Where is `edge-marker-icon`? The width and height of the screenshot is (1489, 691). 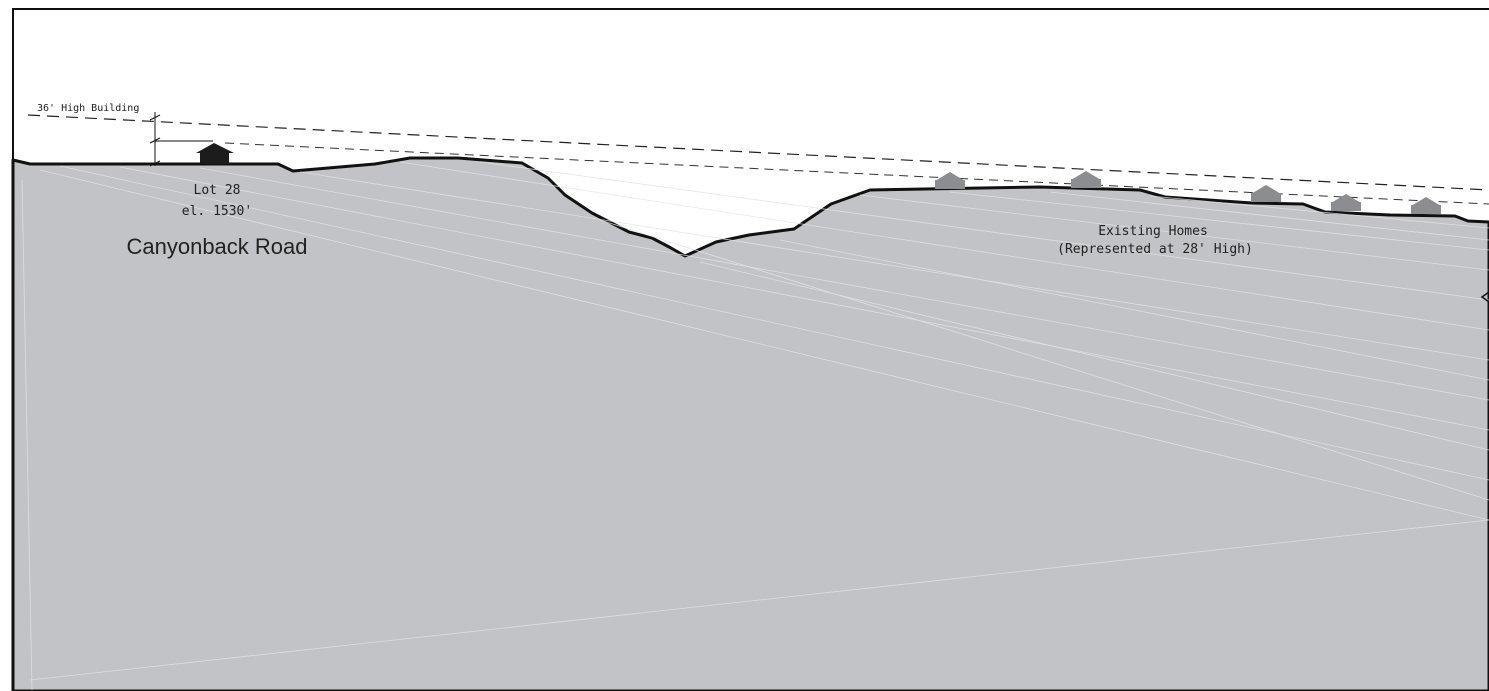
edge-marker-icon is located at coordinates (1484, 297).